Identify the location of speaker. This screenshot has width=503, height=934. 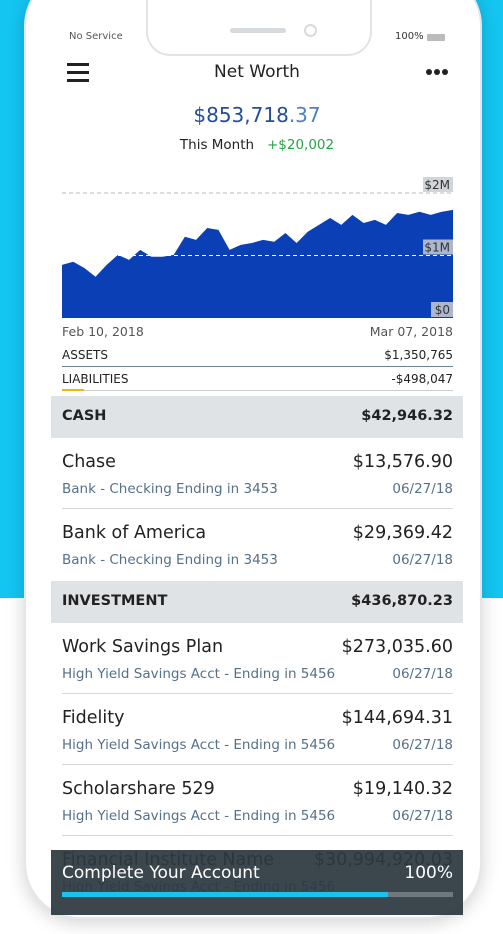
(258, 30).